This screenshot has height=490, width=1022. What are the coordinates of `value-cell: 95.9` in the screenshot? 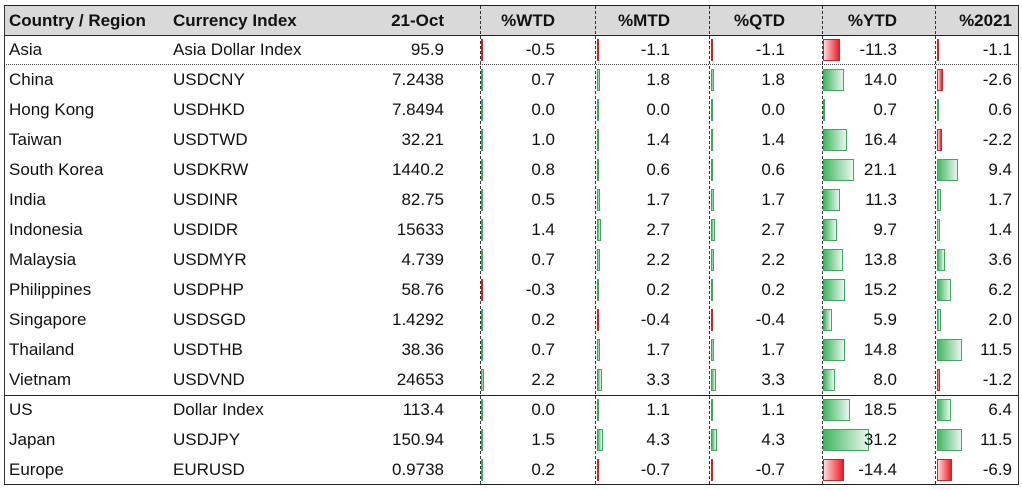 It's located at (427, 49).